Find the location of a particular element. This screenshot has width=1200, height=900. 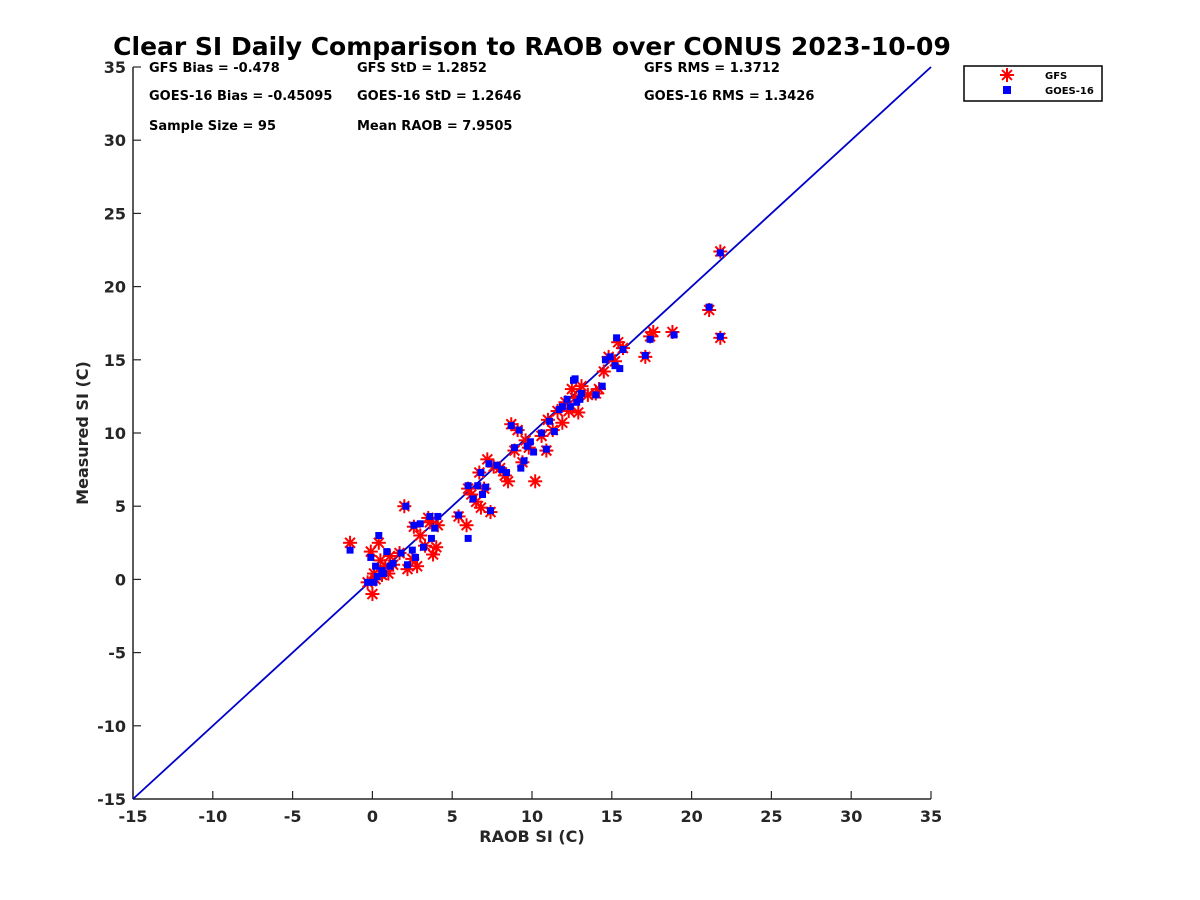

legend: GFS GOES-16 is located at coordinates (1033, 83).